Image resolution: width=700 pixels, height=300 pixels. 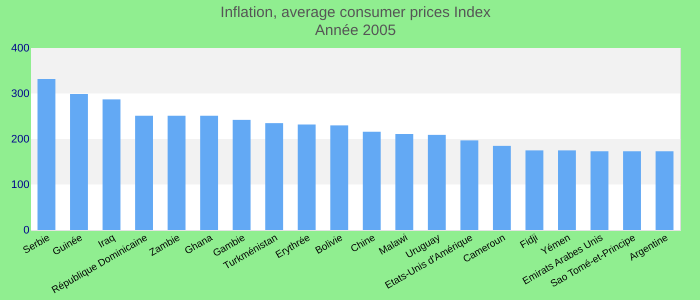 What do you see at coordinates (20, 185) in the screenshot?
I see `y-tick-label: 100` at bounding box center [20, 185].